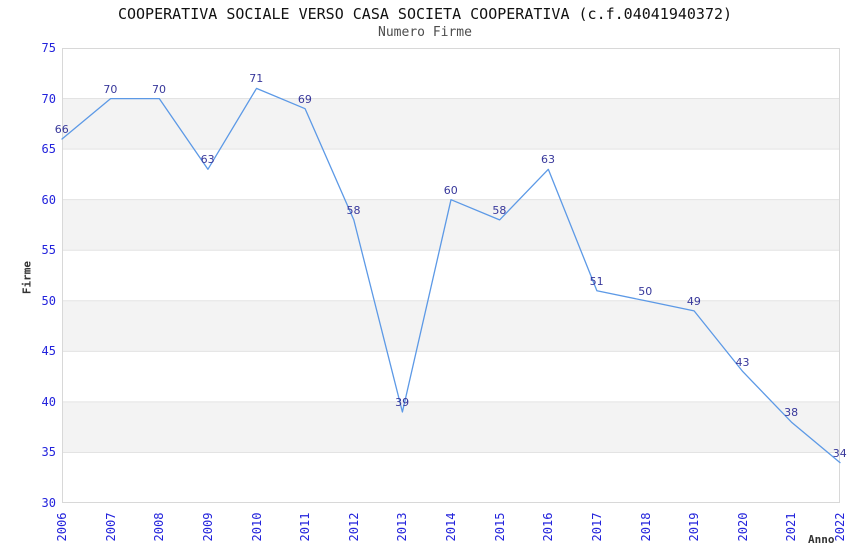  I want to click on x-tick-label: 2017, so click(596, 527).